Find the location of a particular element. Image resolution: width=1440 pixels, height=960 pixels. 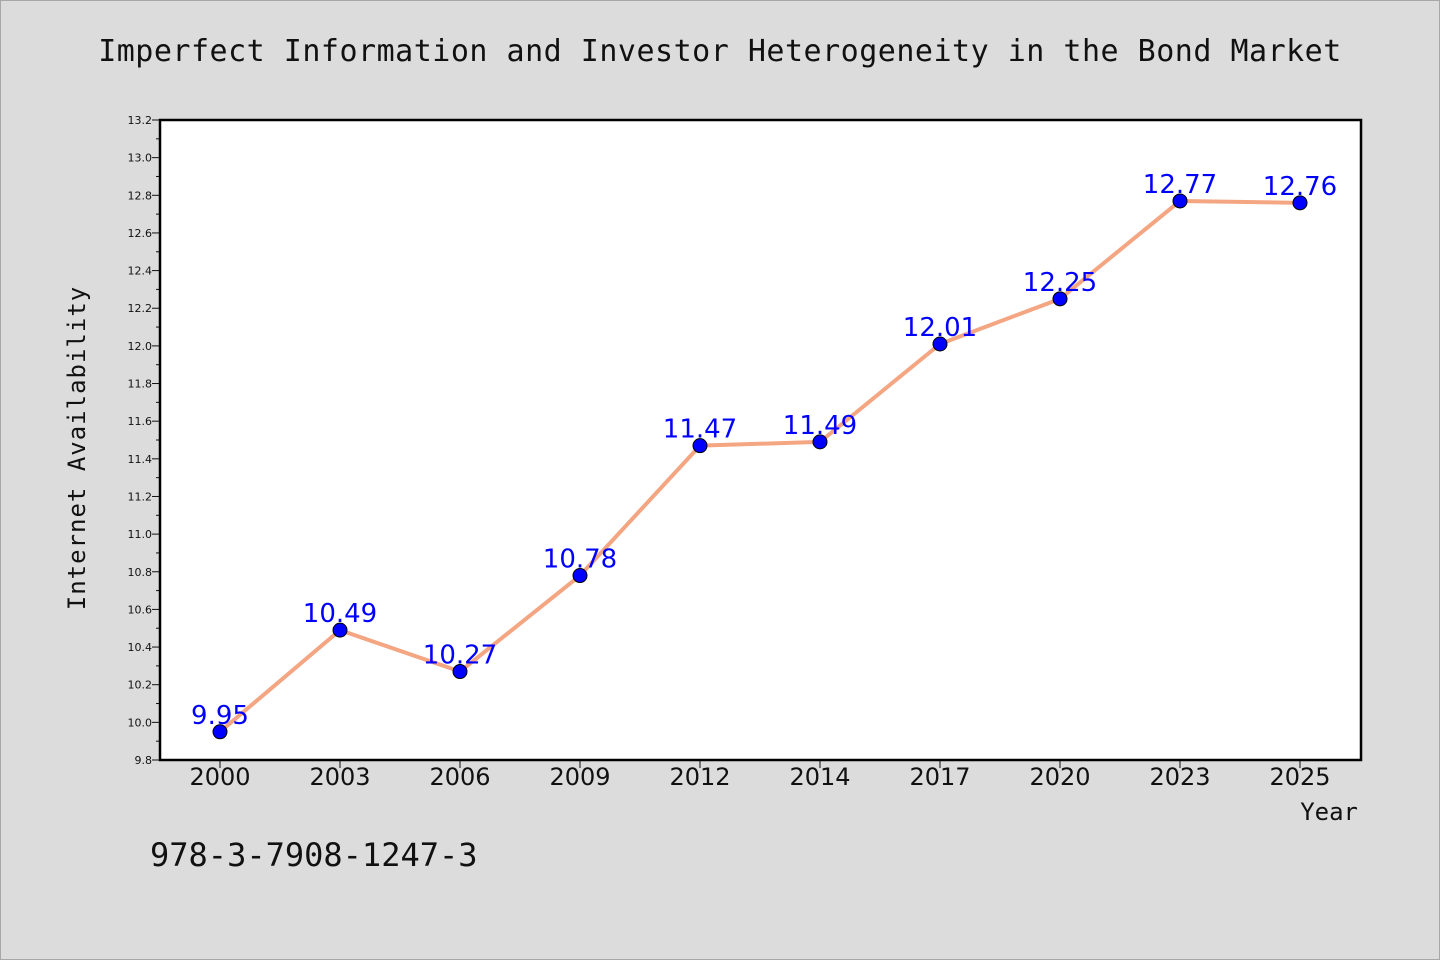

y-tick-label: 10.4 is located at coordinates (140, 647).